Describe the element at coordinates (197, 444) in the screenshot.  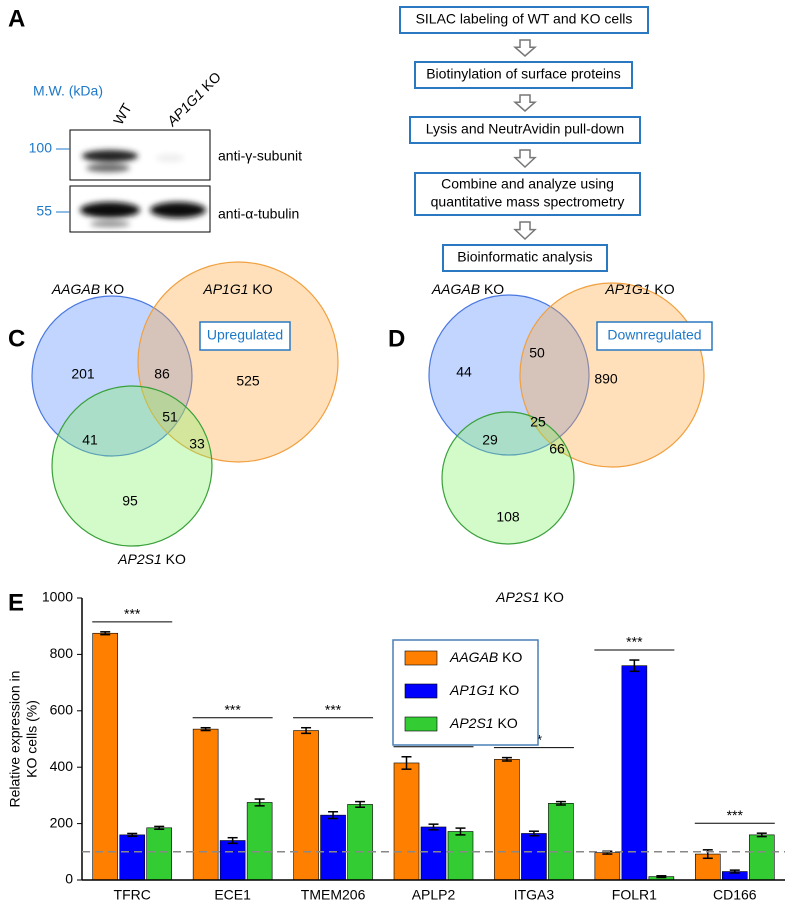
I see `region-count: 33` at that location.